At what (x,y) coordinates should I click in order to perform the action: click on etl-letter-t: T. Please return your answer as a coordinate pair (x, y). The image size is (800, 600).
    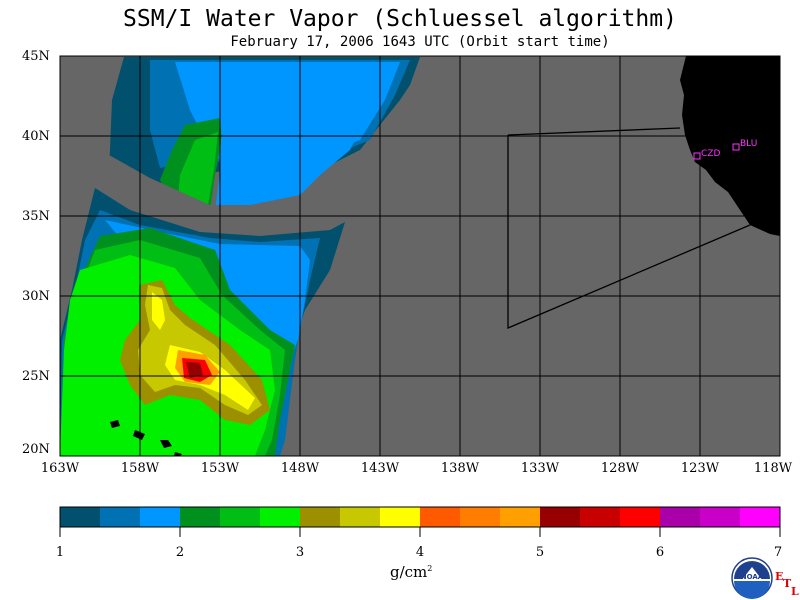
    Looking at the image, I should click on (787, 583).